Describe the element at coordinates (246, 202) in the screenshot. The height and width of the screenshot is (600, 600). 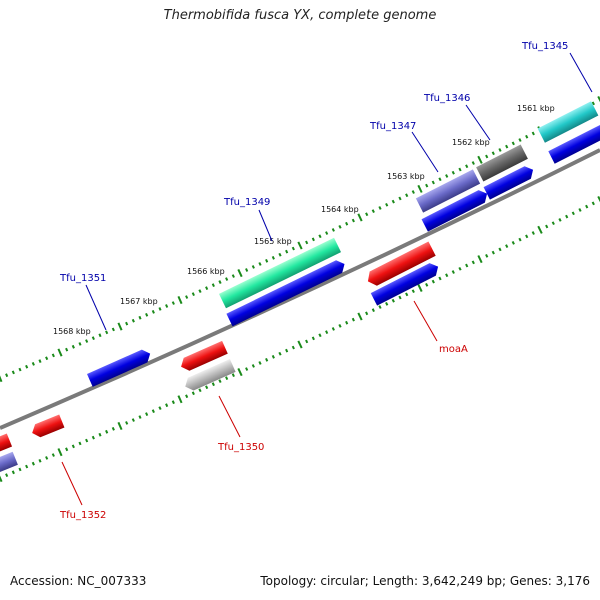
I see `gene-label-tfu-1349: Tfu_1349` at that location.